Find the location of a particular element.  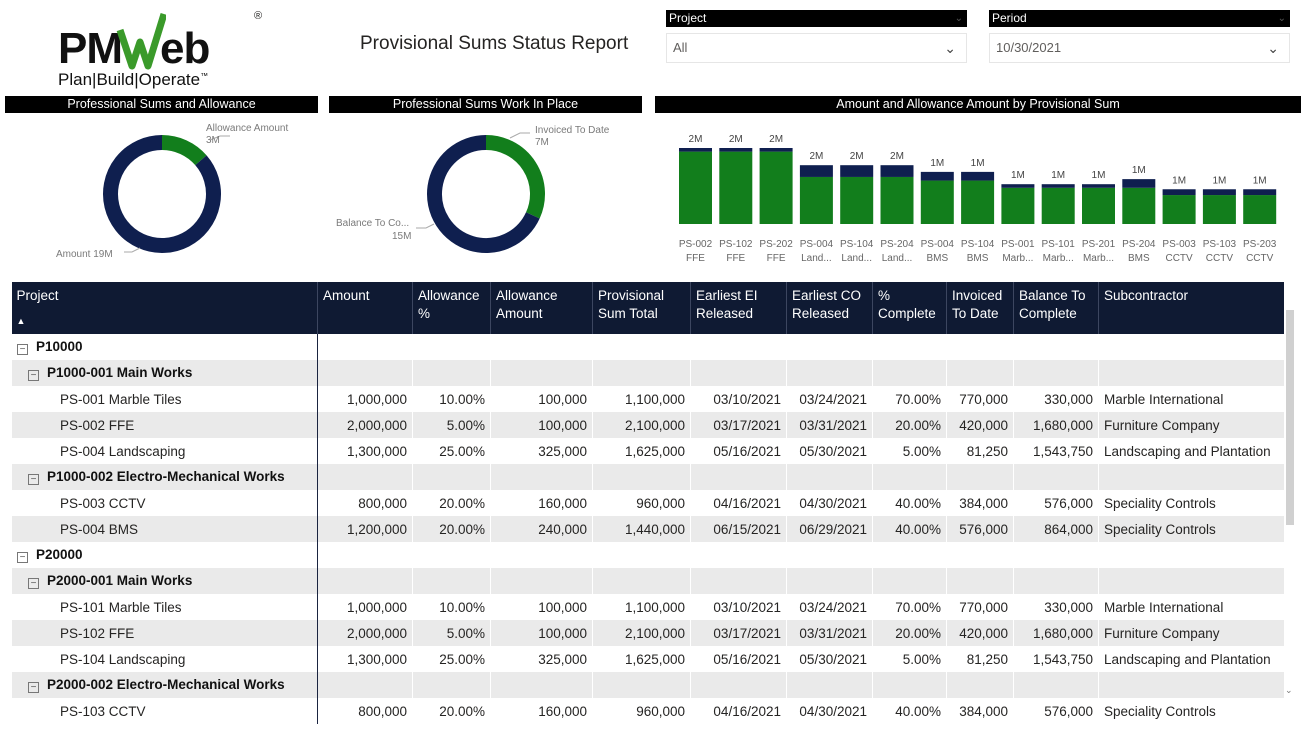

row-label: PS-001 Marble Tiles is located at coordinates (121, 399).